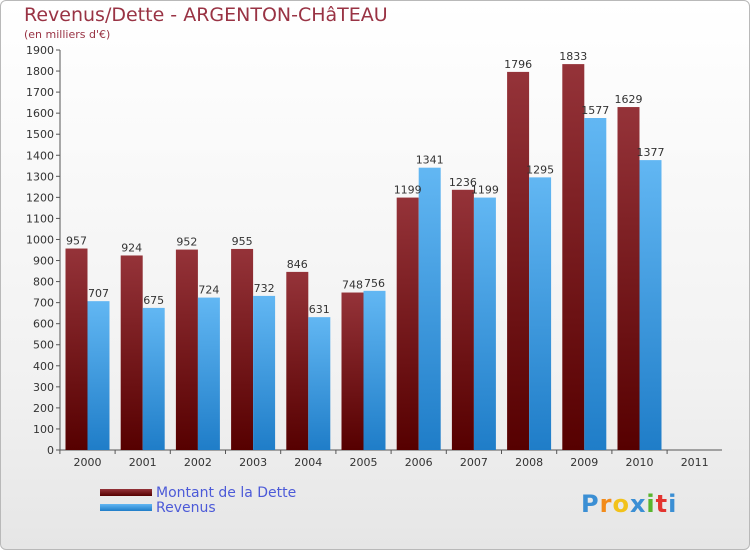 The height and width of the screenshot is (550, 750). What do you see at coordinates (573, 56) in the screenshot?
I see `bar-value-label-debt: 1833` at bounding box center [573, 56].